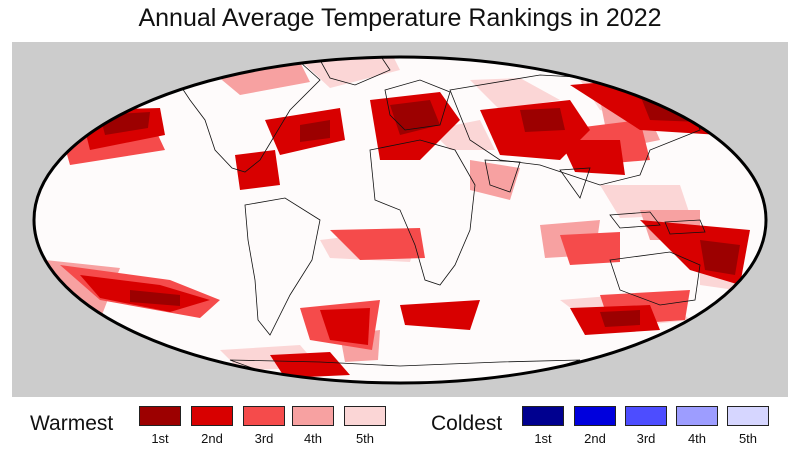 The width and height of the screenshot is (800, 450). Describe the element at coordinates (212, 438) in the screenshot. I see `legend-warm-rank-label: 2nd` at that location.